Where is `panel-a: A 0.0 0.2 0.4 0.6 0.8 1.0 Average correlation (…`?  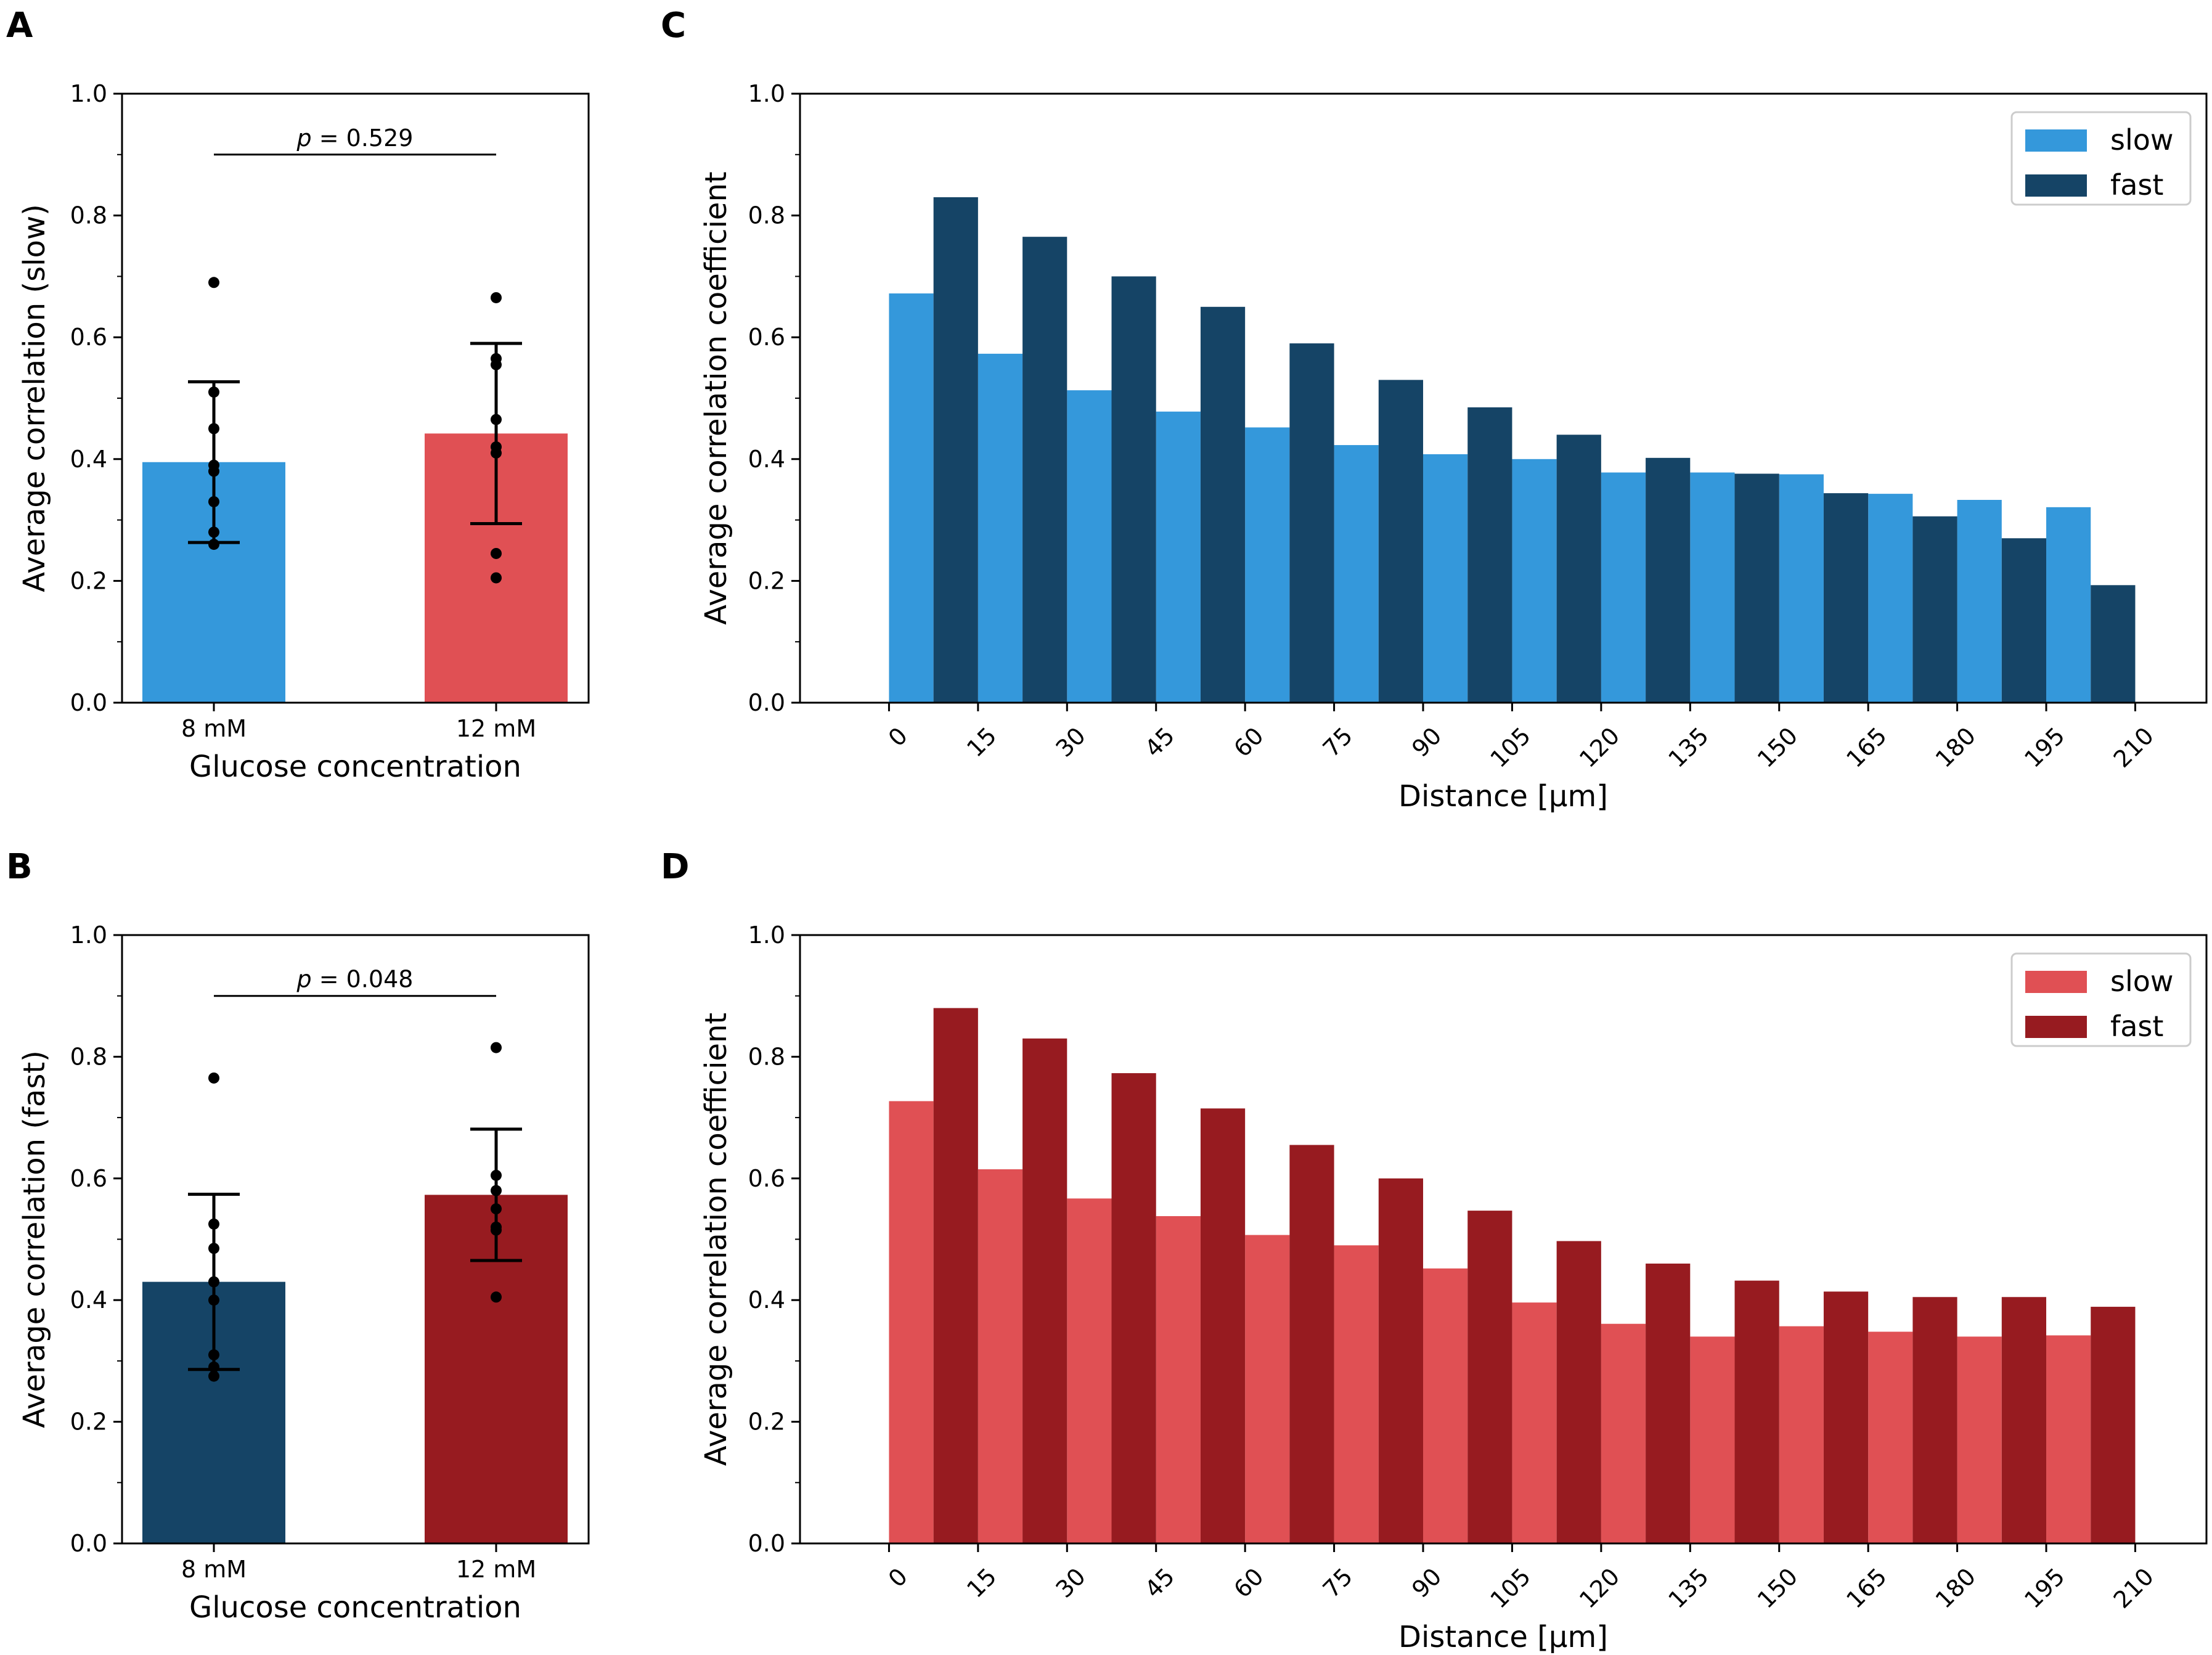 panel-a: A 0.0 0.2 0.4 0.6 0.8 1.0 Average correlation (… is located at coordinates (298, 395).